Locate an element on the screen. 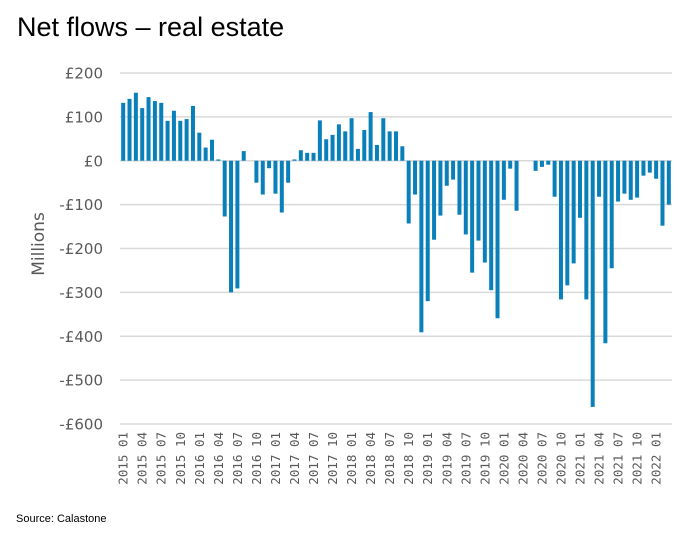  y-tick-label: £200 is located at coordinates (84, 74).